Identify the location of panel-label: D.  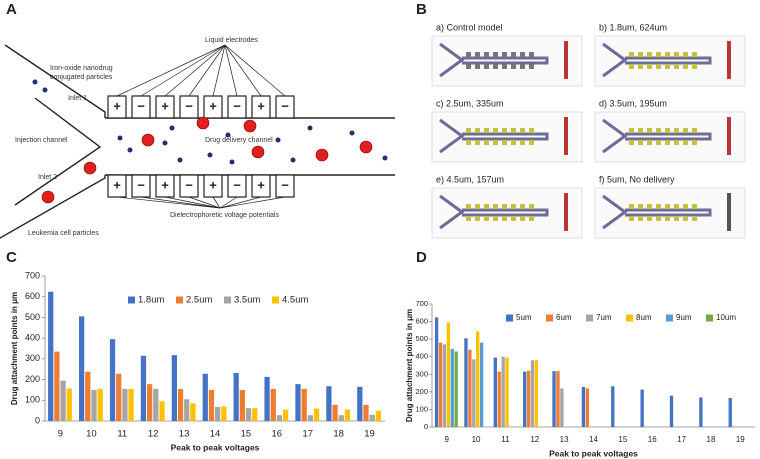
(421, 257).